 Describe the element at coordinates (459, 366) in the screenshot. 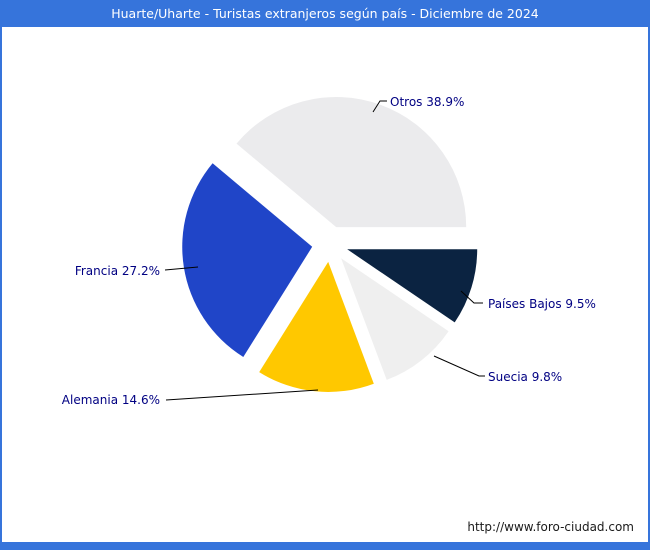

I see `leader-line-suecia` at that location.